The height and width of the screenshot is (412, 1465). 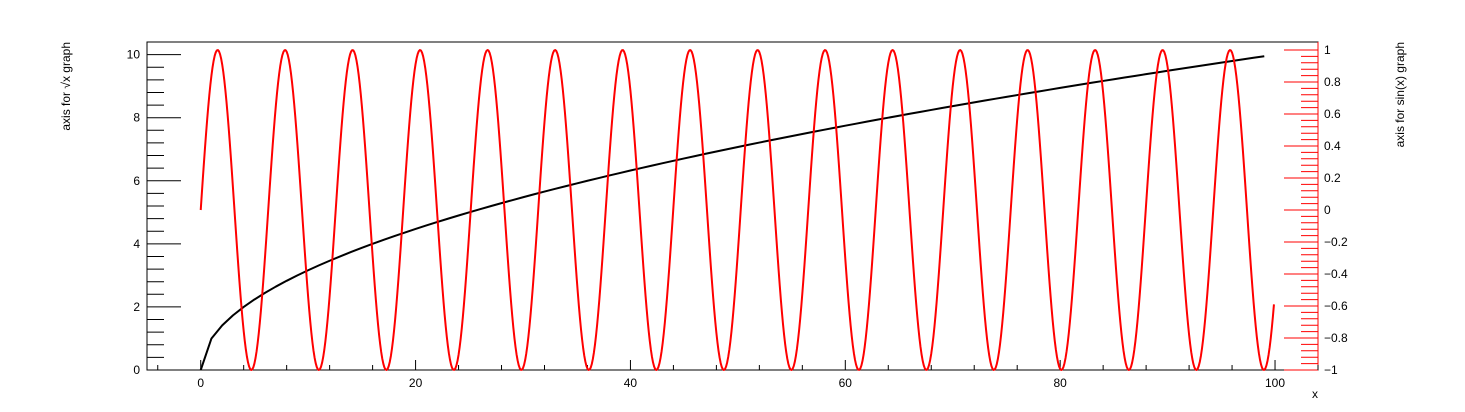 I want to click on right-tick-label: −0.2, so click(x=1336, y=242).